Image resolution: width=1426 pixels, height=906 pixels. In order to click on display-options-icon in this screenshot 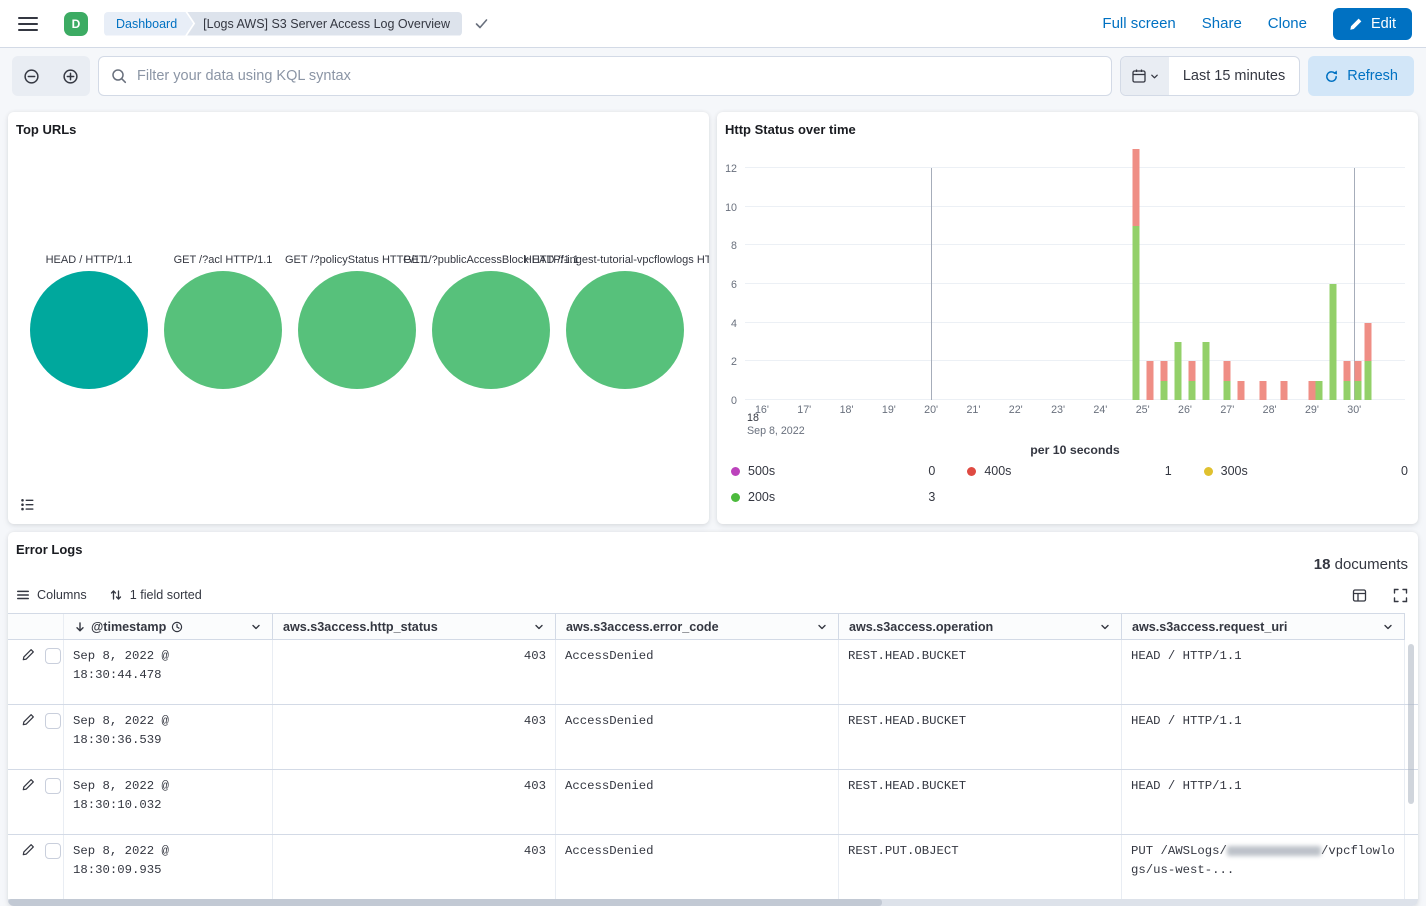, I will do `click(1359, 595)`.